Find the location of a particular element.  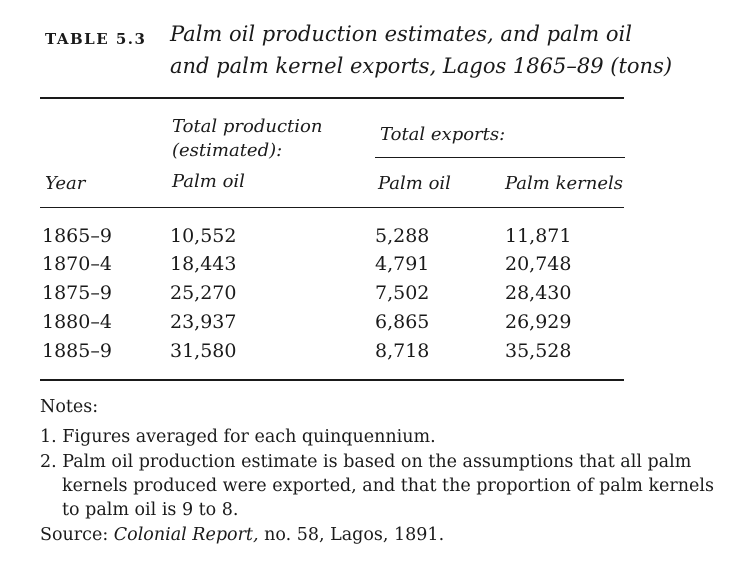

cell-export-oil: 8,718 is located at coordinates (402, 351).